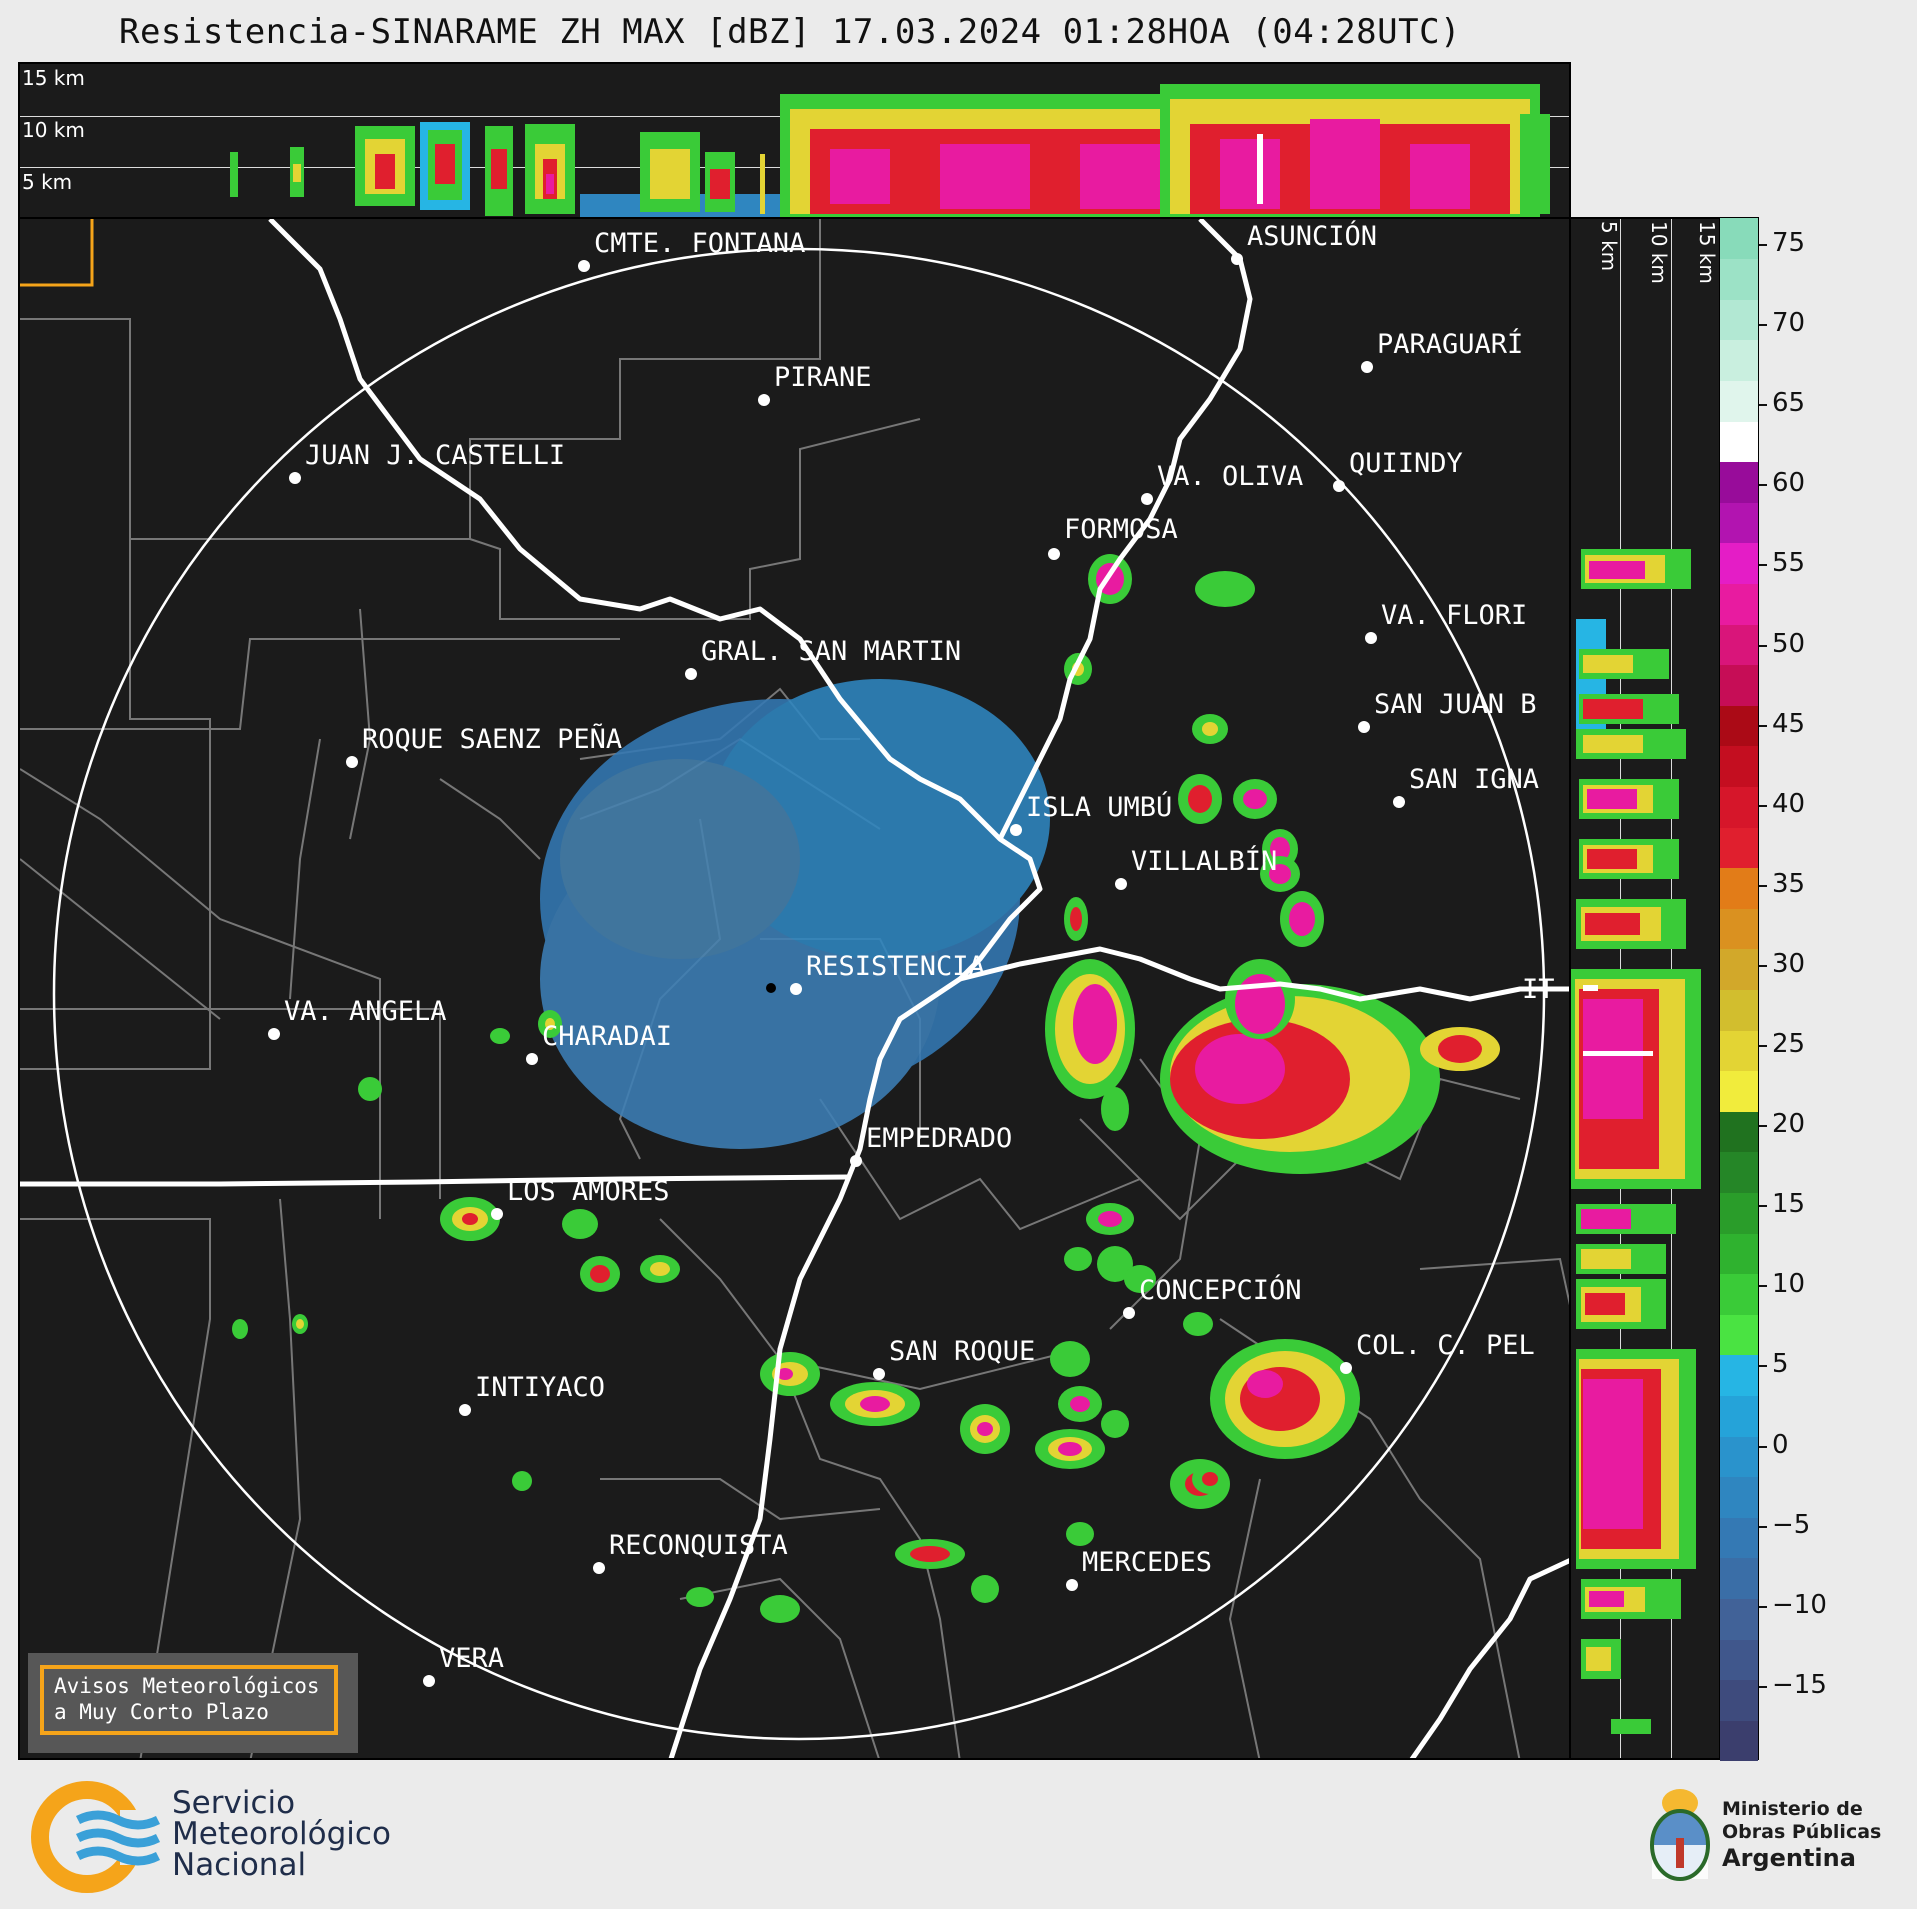 This screenshot has width=1917, height=1909. What do you see at coordinates (895, 966) in the screenshot?
I see `city-label: RESISTENCIA` at bounding box center [895, 966].